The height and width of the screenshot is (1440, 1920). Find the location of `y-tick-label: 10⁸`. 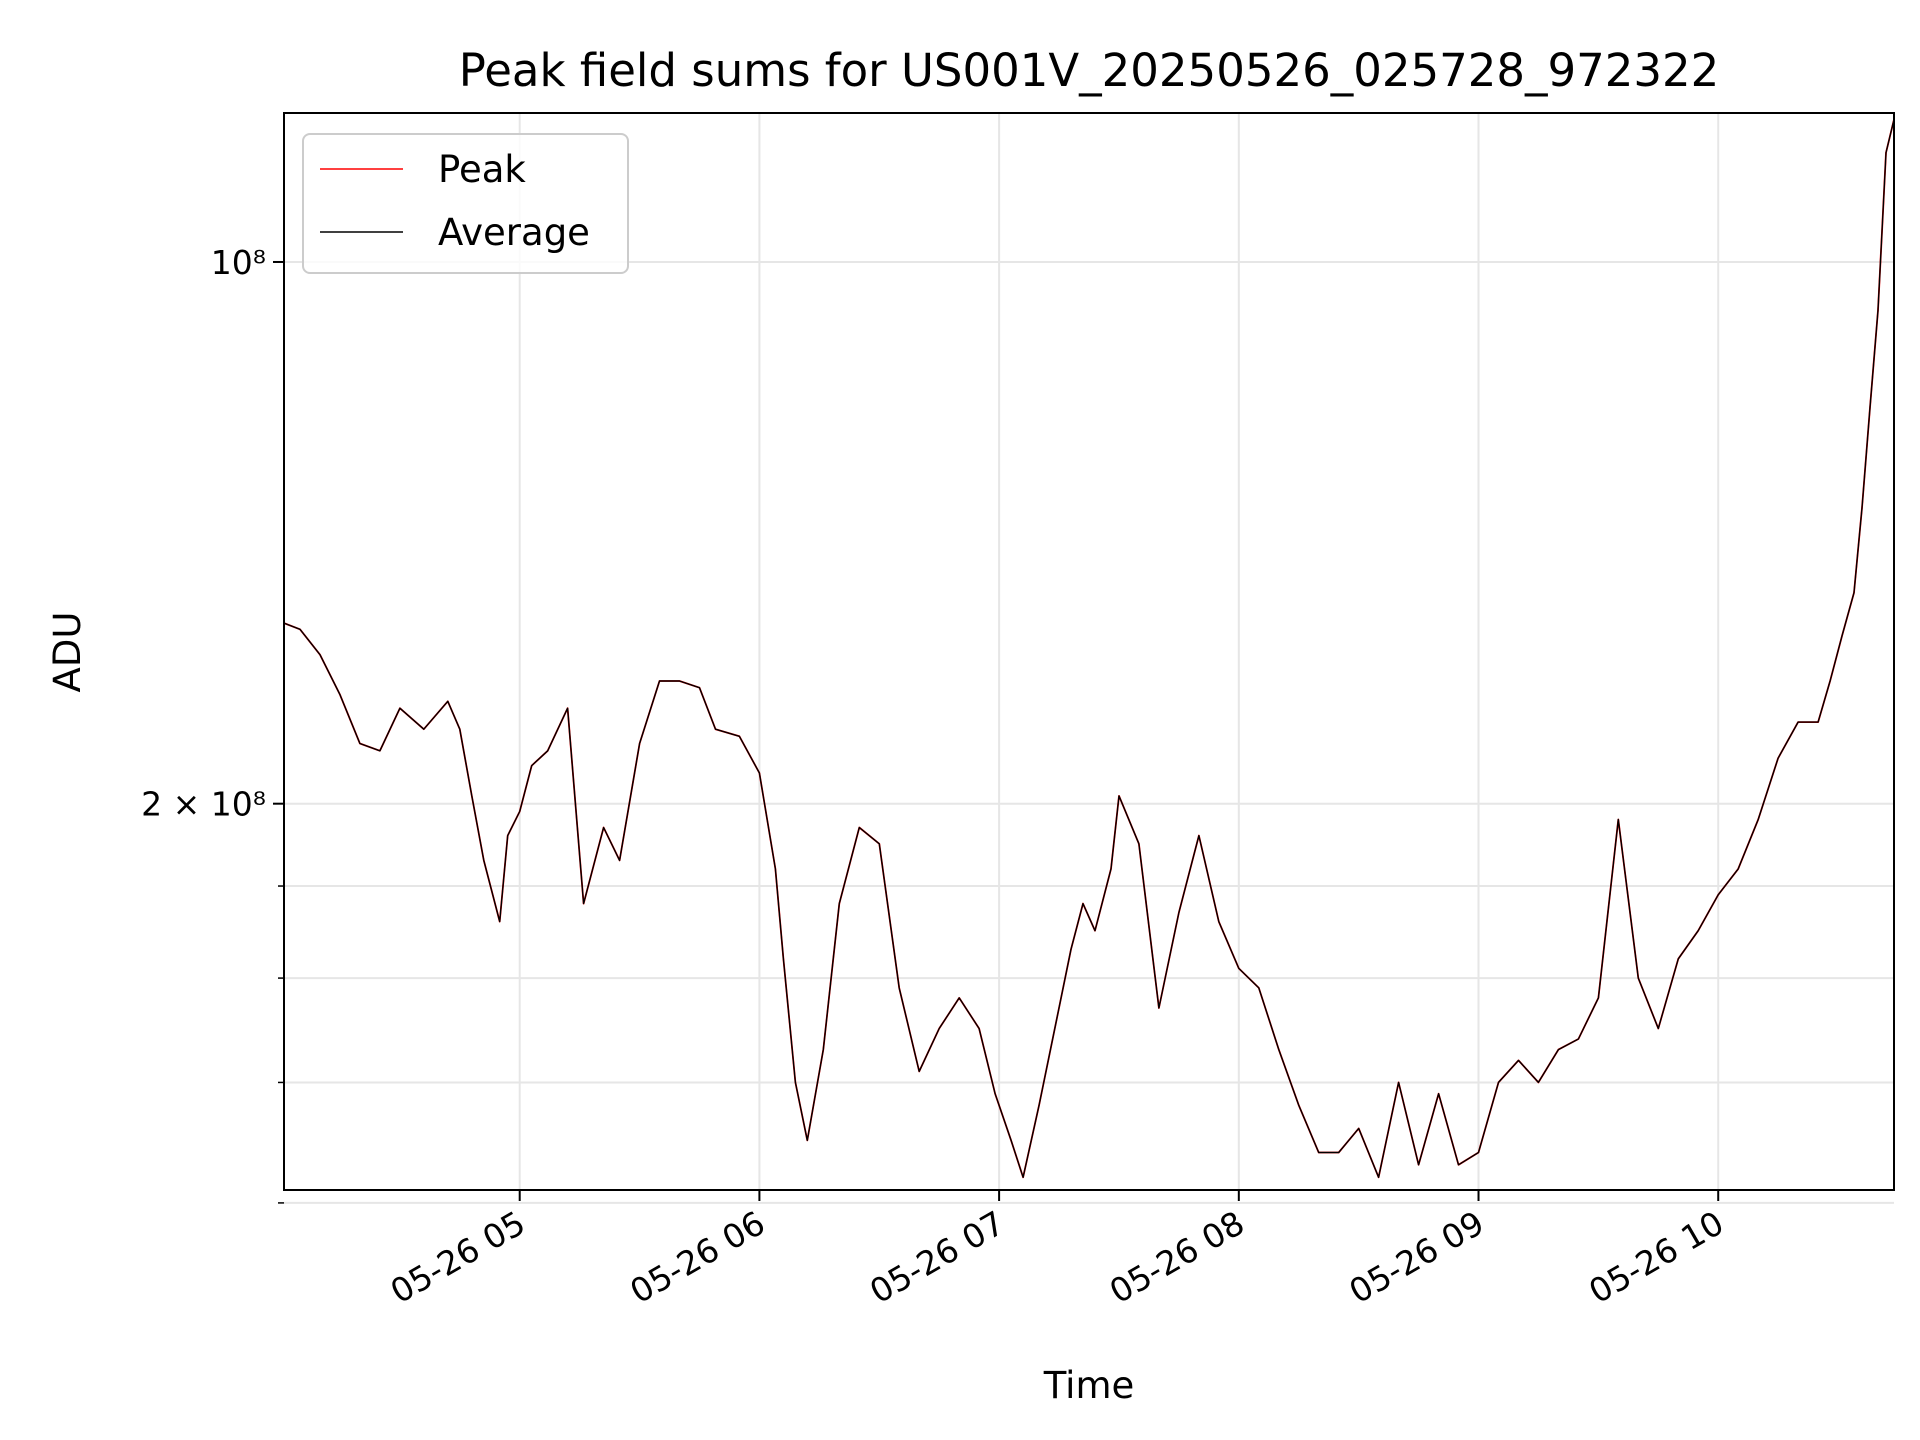

y-tick-label: 10⁸ is located at coordinates (238, 262).